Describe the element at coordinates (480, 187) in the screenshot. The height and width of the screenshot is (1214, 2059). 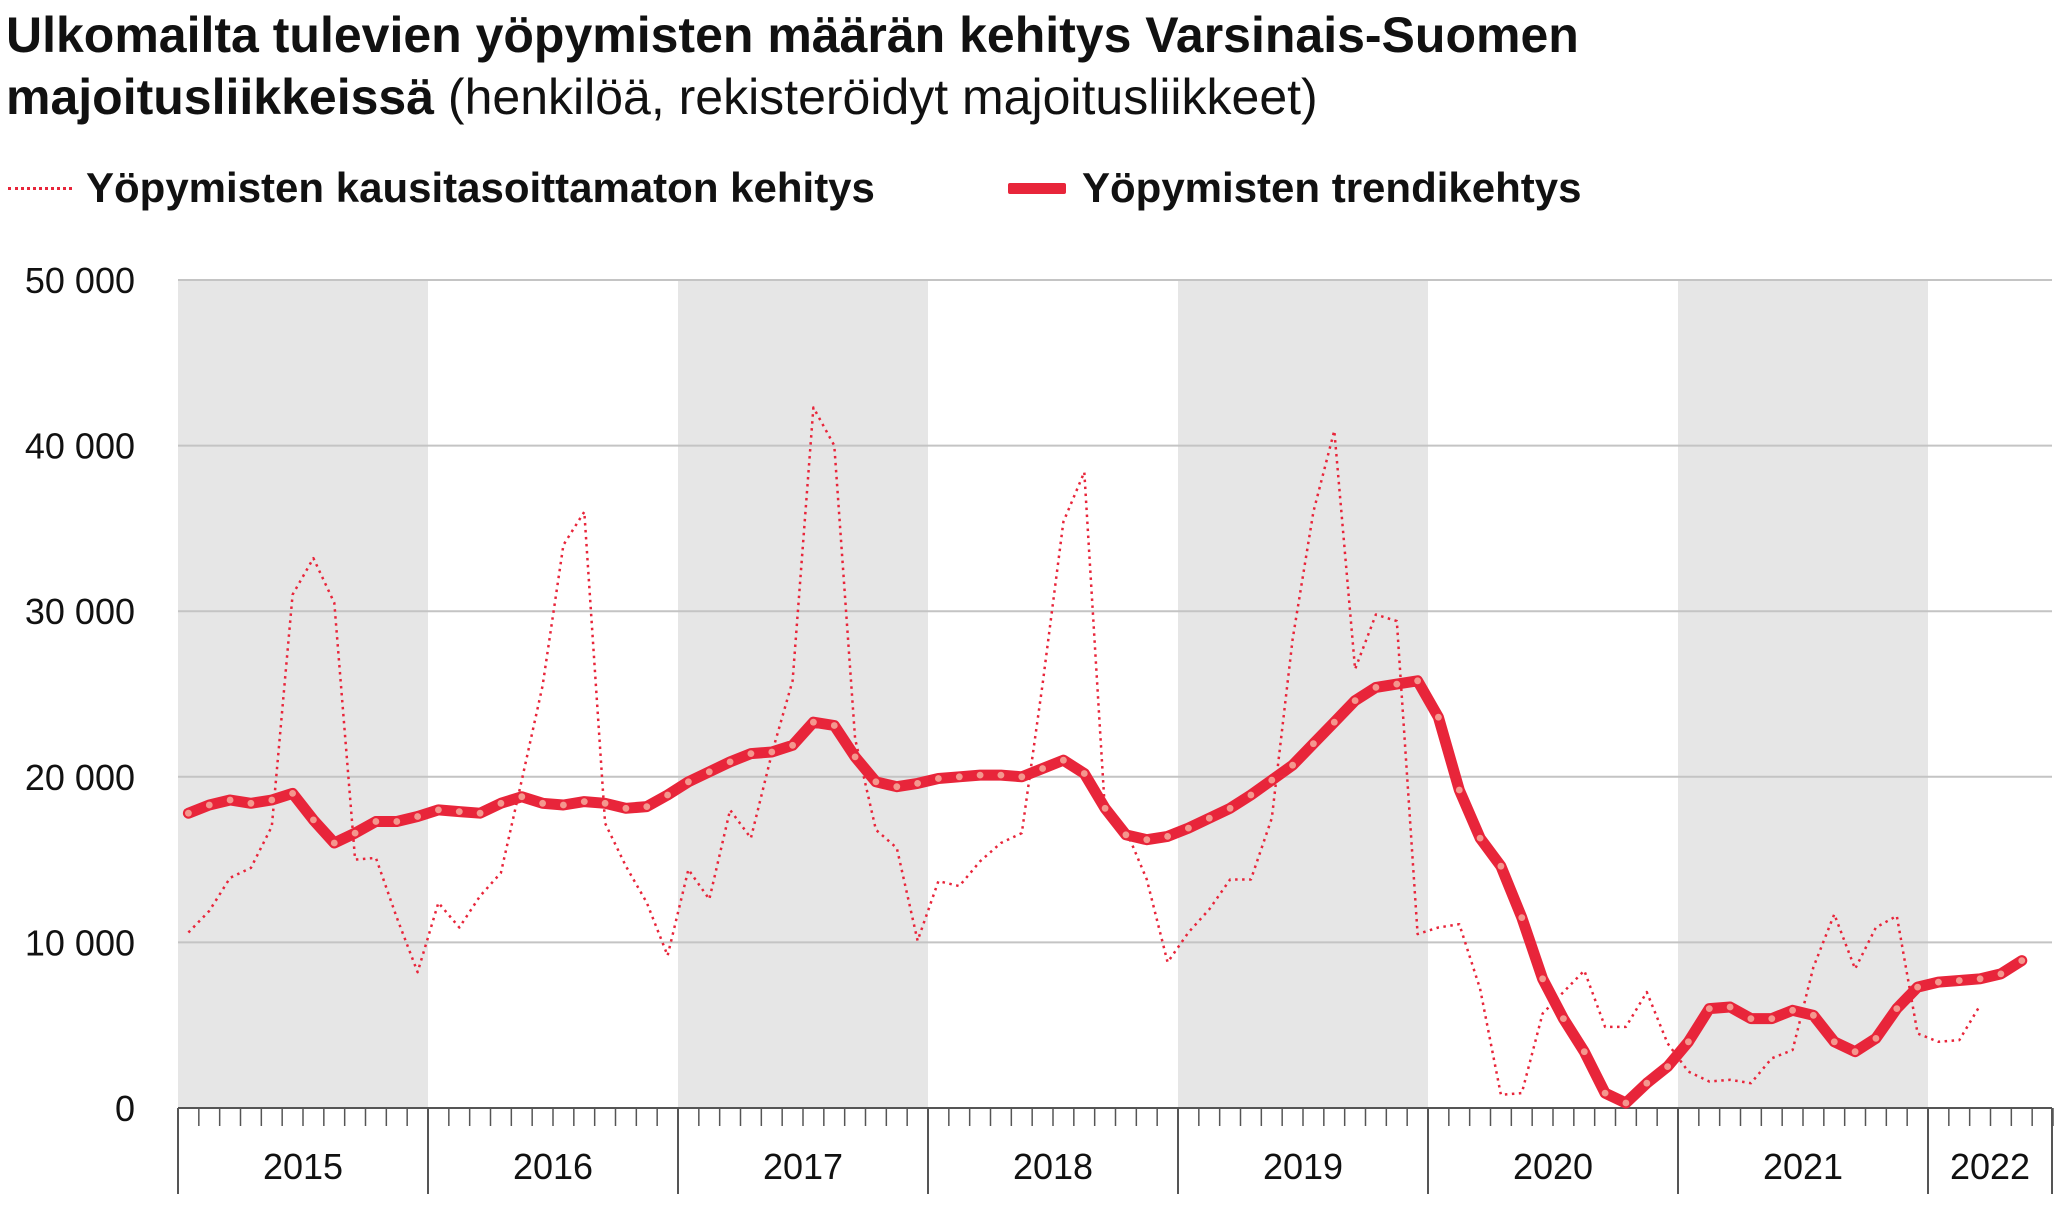
I see `legend-label-raw: Yöpymisten kausitasoittamaton kehitys` at that location.